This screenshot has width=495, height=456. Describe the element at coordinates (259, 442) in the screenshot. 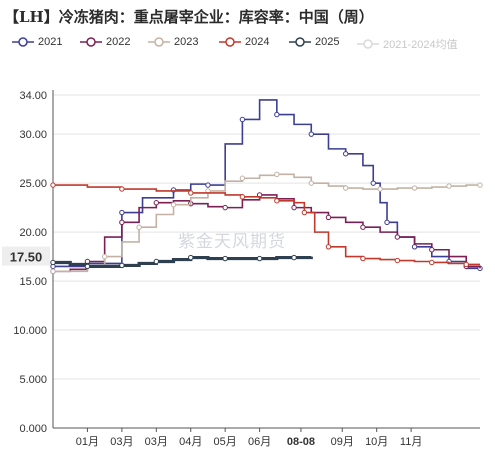

I see `x-tick-label: 06月` at that location.